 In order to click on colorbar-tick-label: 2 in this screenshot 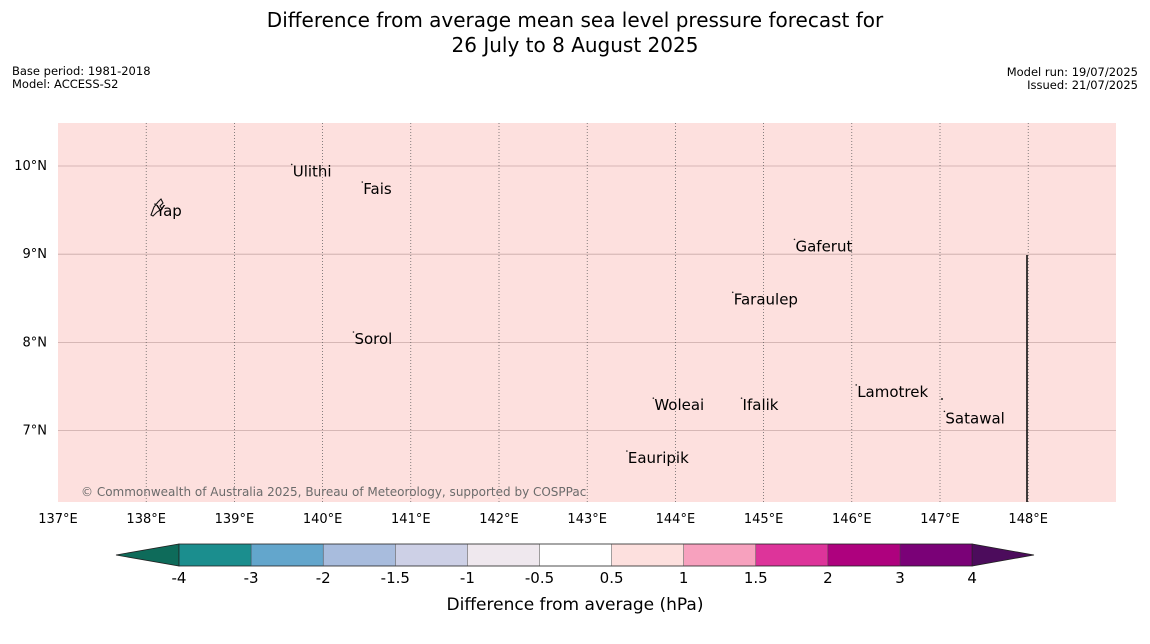, I will do `click(828, 578)`.